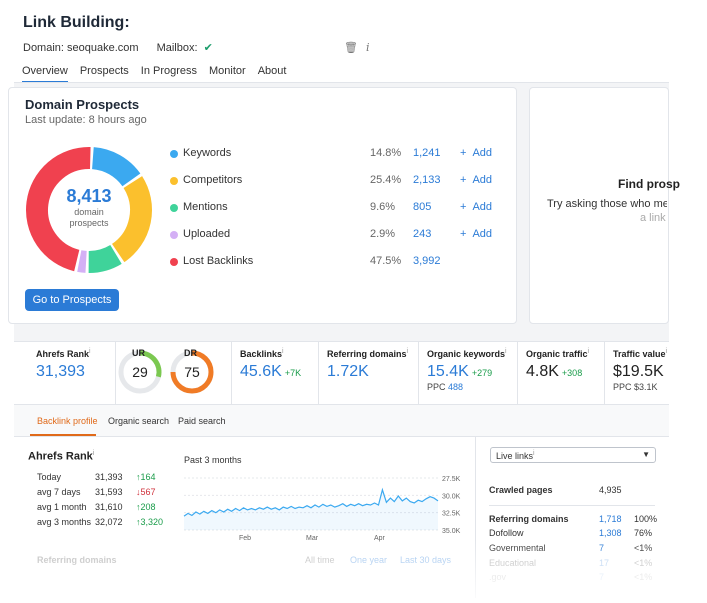  I want to click on header-tools: 🗑 i, so click(357, 47).